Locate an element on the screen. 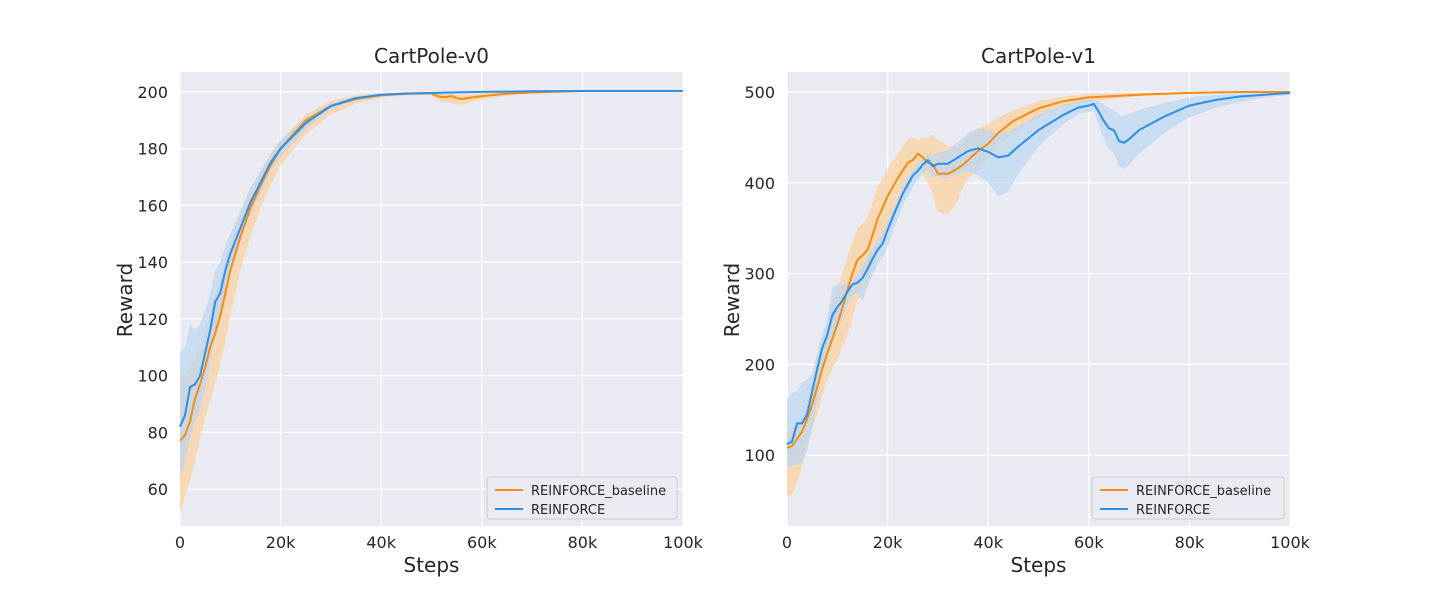 This screenshot has width=1434, height=595. y-tick-label: 80 is located at coordinates (158, 432).